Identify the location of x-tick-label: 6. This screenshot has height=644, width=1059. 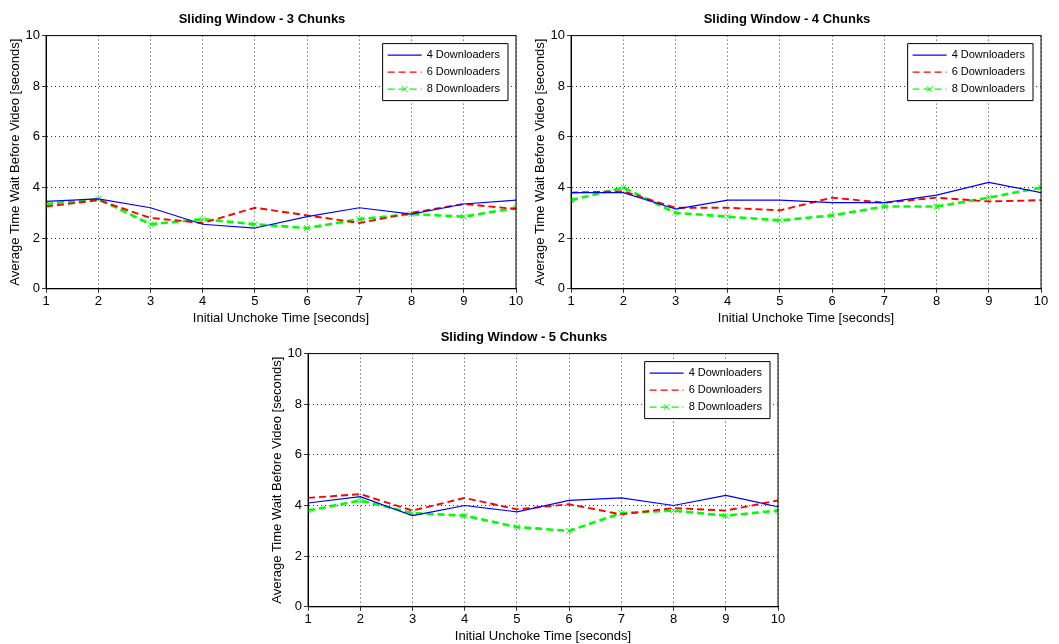
(832, 301).